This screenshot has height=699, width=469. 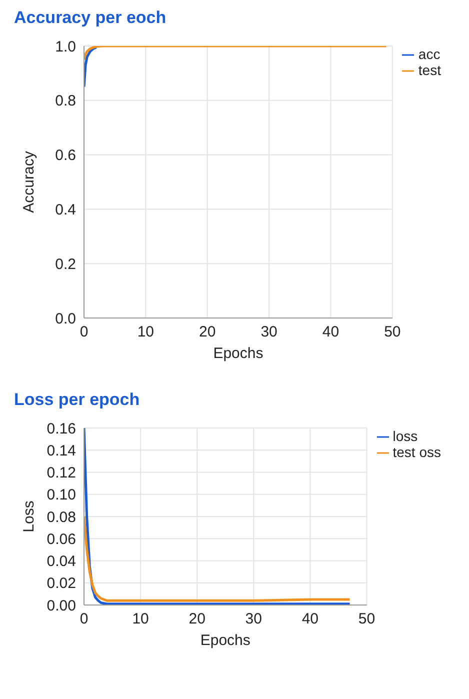 I want to click on y-tick-label: 0.14, so click(x=61, y=451).